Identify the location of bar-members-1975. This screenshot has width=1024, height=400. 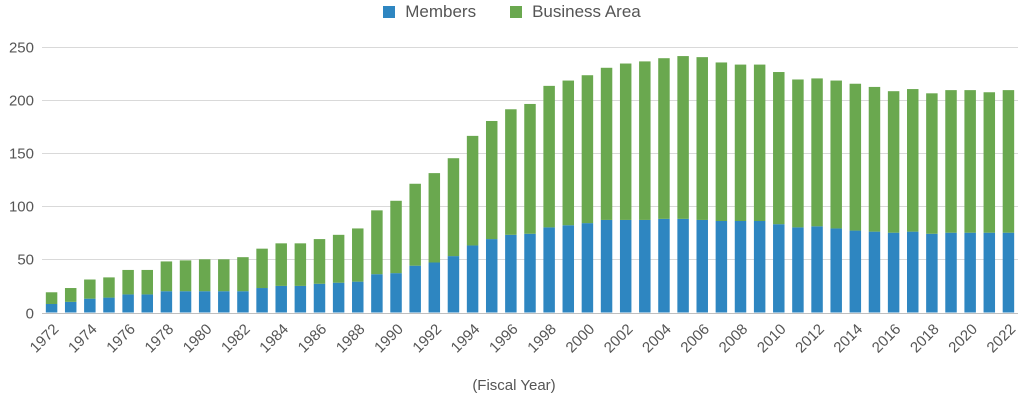
(109, 305).